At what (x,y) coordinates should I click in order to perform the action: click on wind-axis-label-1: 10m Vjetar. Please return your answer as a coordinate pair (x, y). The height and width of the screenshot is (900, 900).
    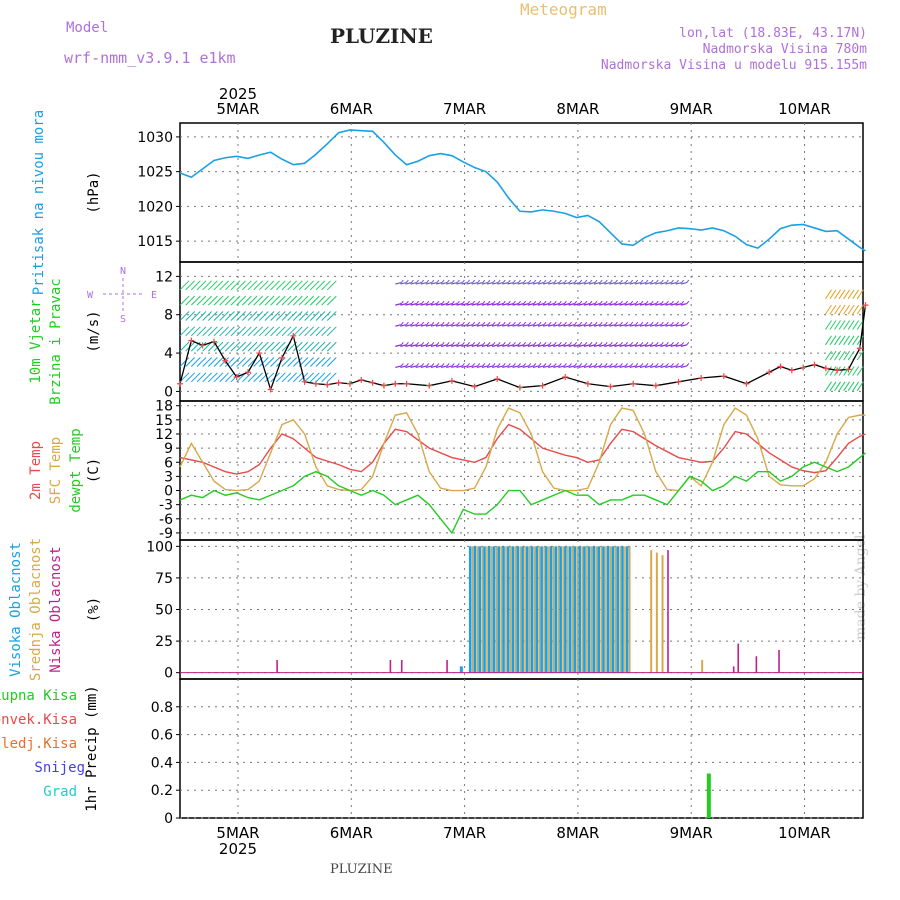
    Looking at the image, I should click on (36, 341).